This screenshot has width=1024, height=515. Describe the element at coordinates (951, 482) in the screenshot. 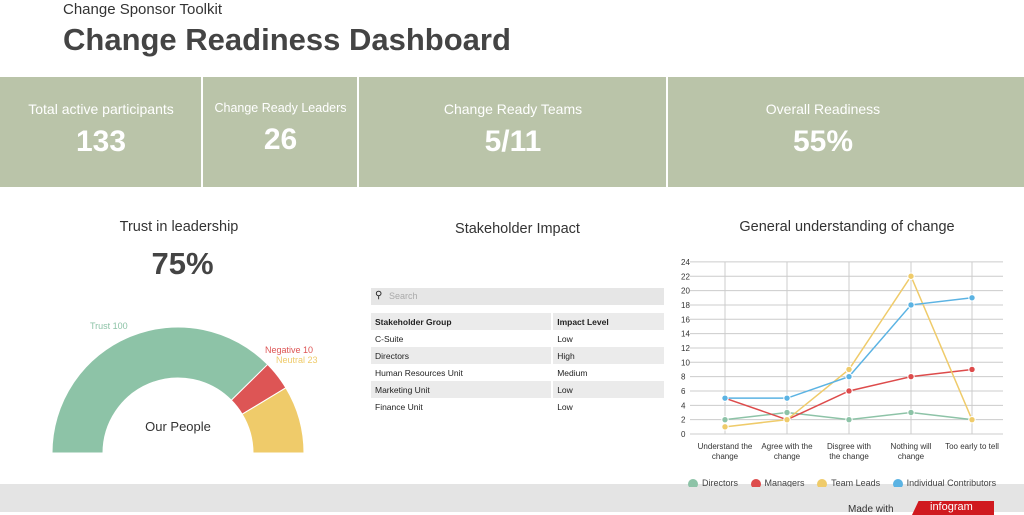

I see `legend-label: Individual Contributors` at that location.